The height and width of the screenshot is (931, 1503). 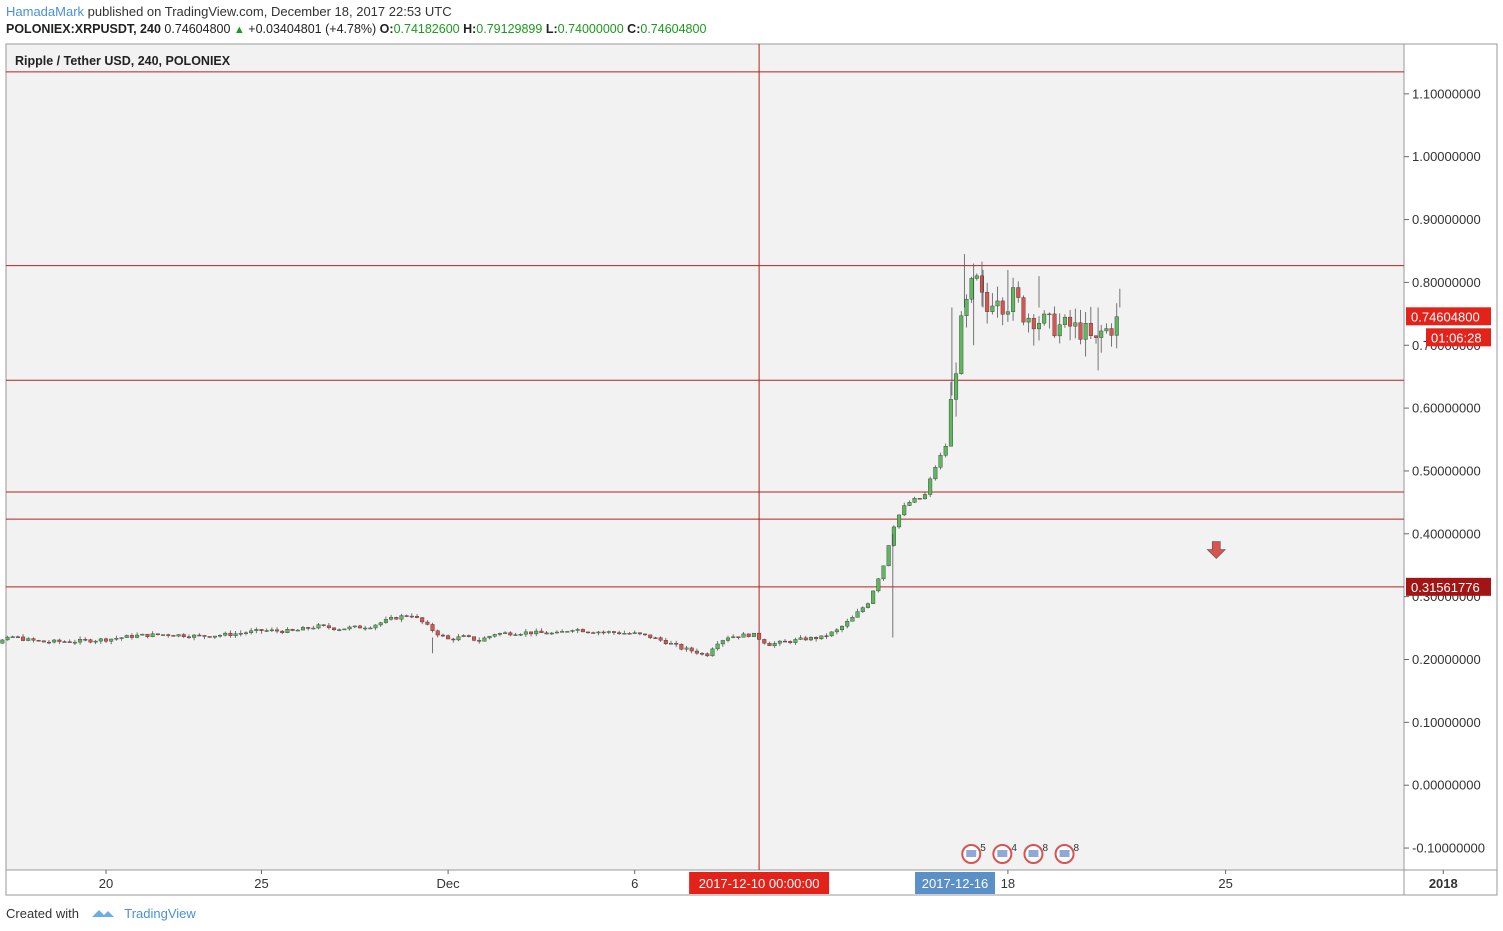 What do you see at coordinates (1216, 550) in the screenshot?
I see `arrow-down-icon` at bounding box center [1216, 550].